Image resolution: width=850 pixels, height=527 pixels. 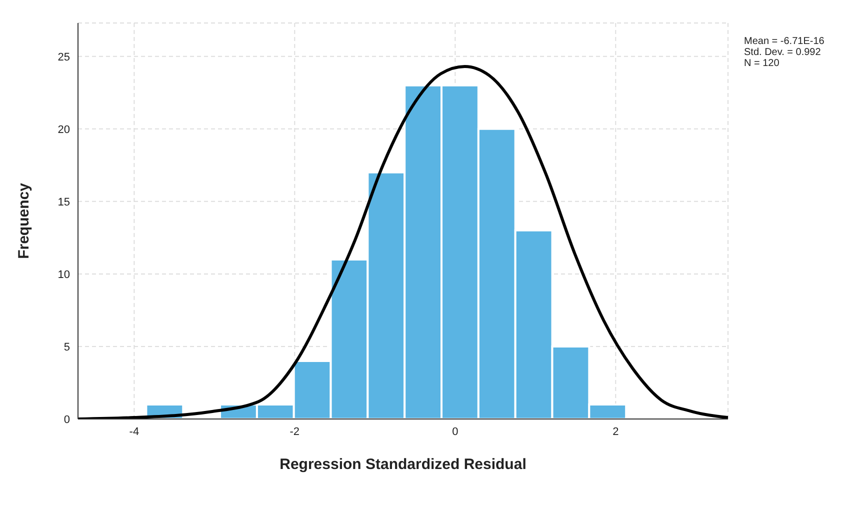 I want to click on y-tick-label: 15, so click(x=64, y=202).